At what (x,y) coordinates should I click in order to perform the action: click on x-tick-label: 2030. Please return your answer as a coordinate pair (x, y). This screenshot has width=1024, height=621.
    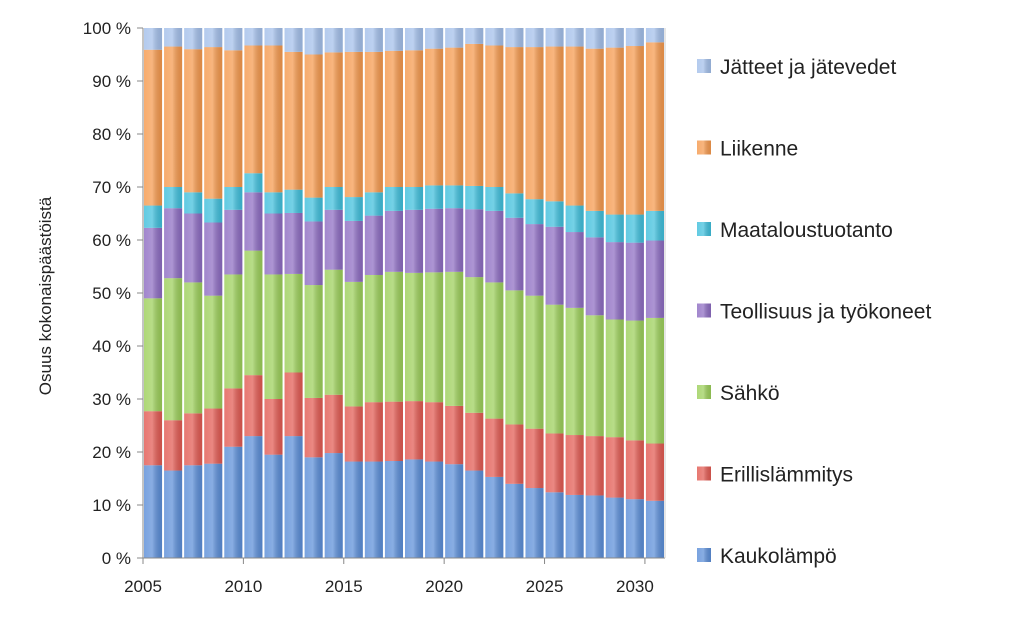
    Looking at the image, I should click on (635, 586).